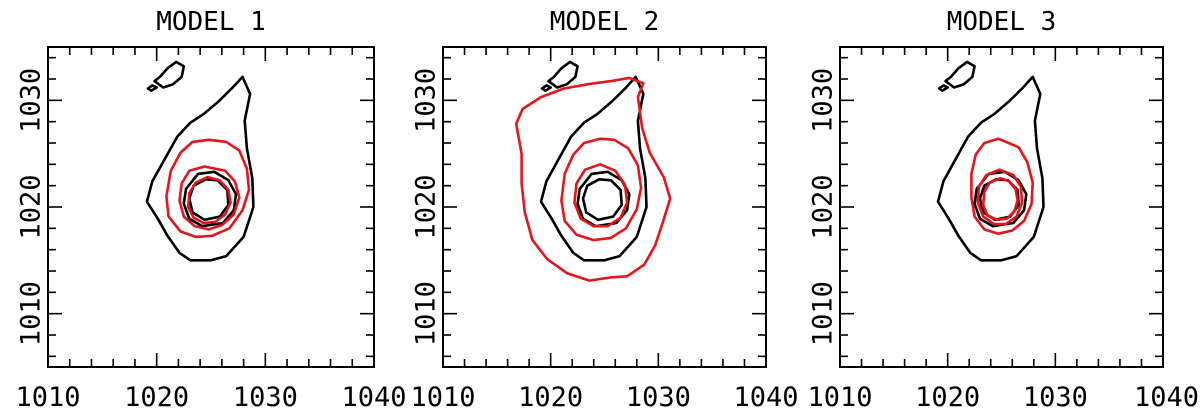  I want to click on panel-title: MODEL 1, so click(211, 22).